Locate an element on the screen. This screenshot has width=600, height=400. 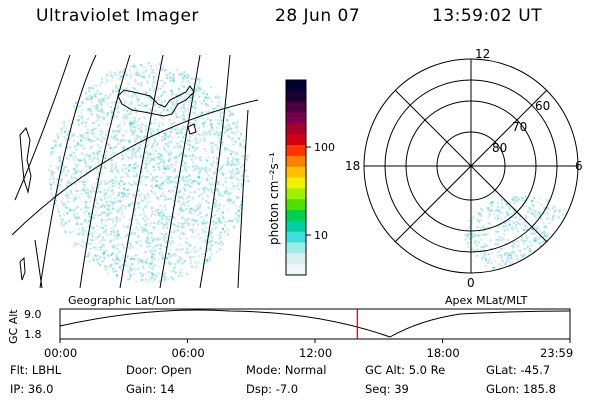
time-tick-label: 18:00 is located at coordinates (443, 353).